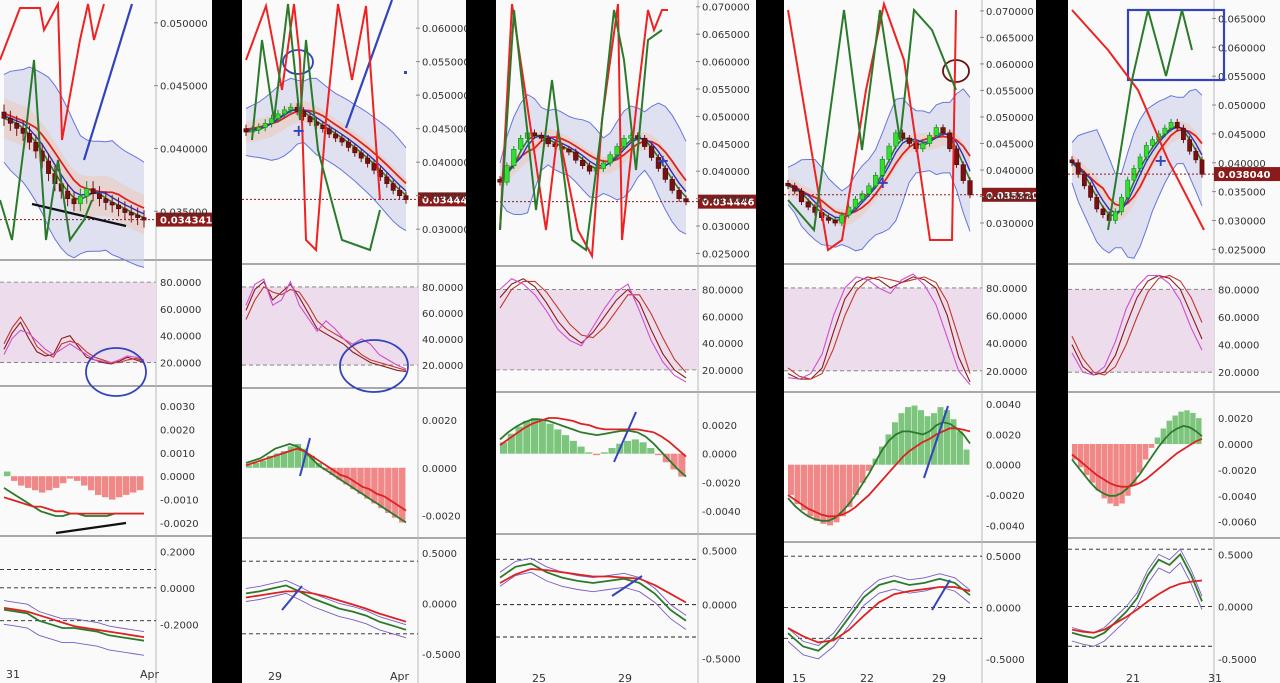 The height and width of the screenshot is (683, 1280). What do you see at coordinates (439, 605) in the screenshot?
I see `osc-tick-label: 0.0000` at bounding box center [439, 605].